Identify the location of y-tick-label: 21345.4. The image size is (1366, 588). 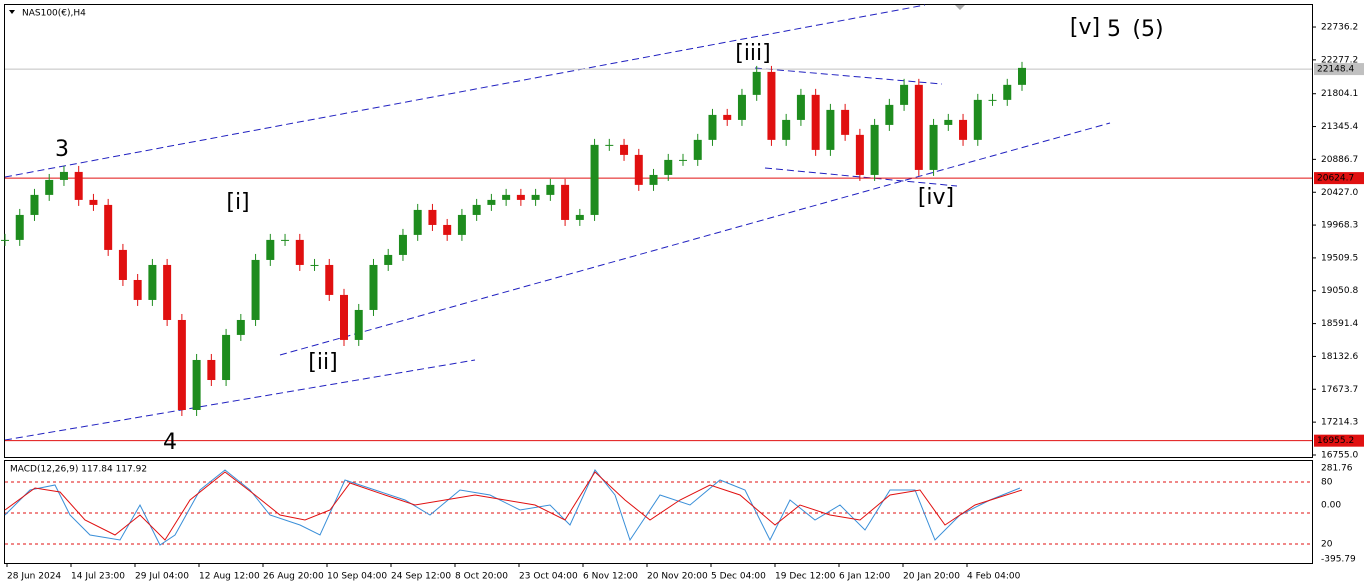
(1339, 127).